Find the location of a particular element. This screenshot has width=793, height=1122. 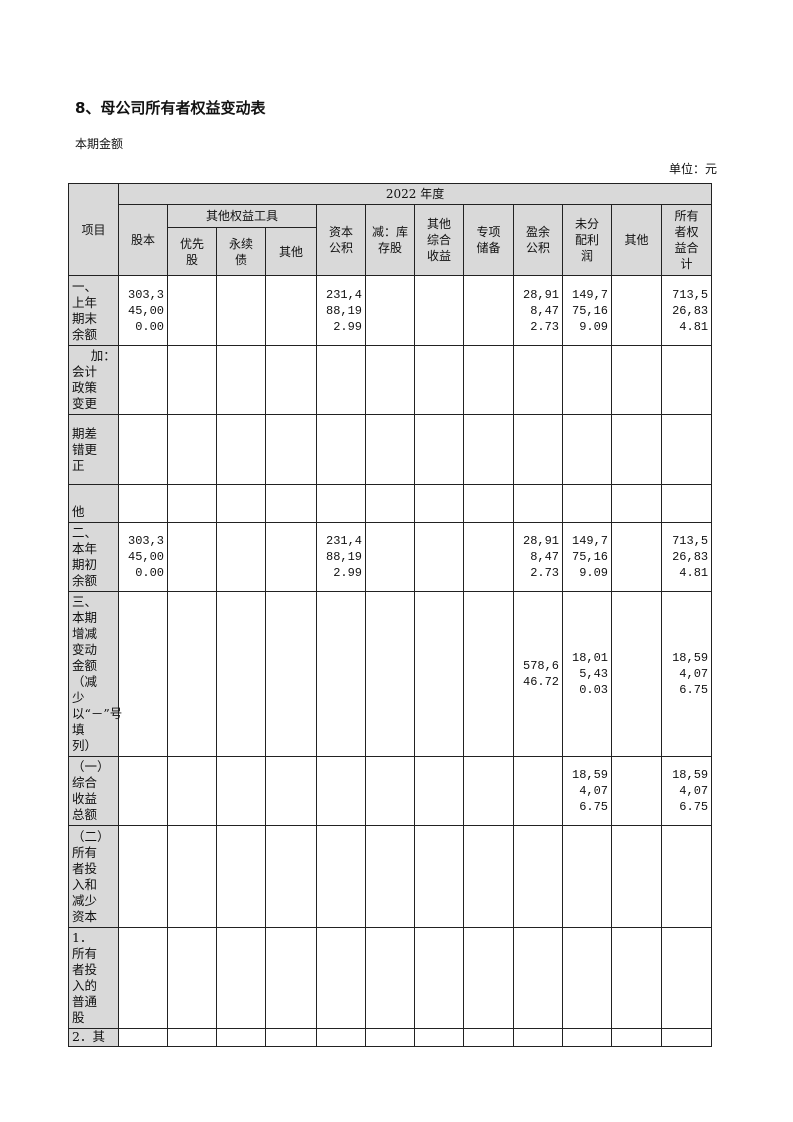

value-cell: 18,594,076.75 is located at coordinates (686, 674).